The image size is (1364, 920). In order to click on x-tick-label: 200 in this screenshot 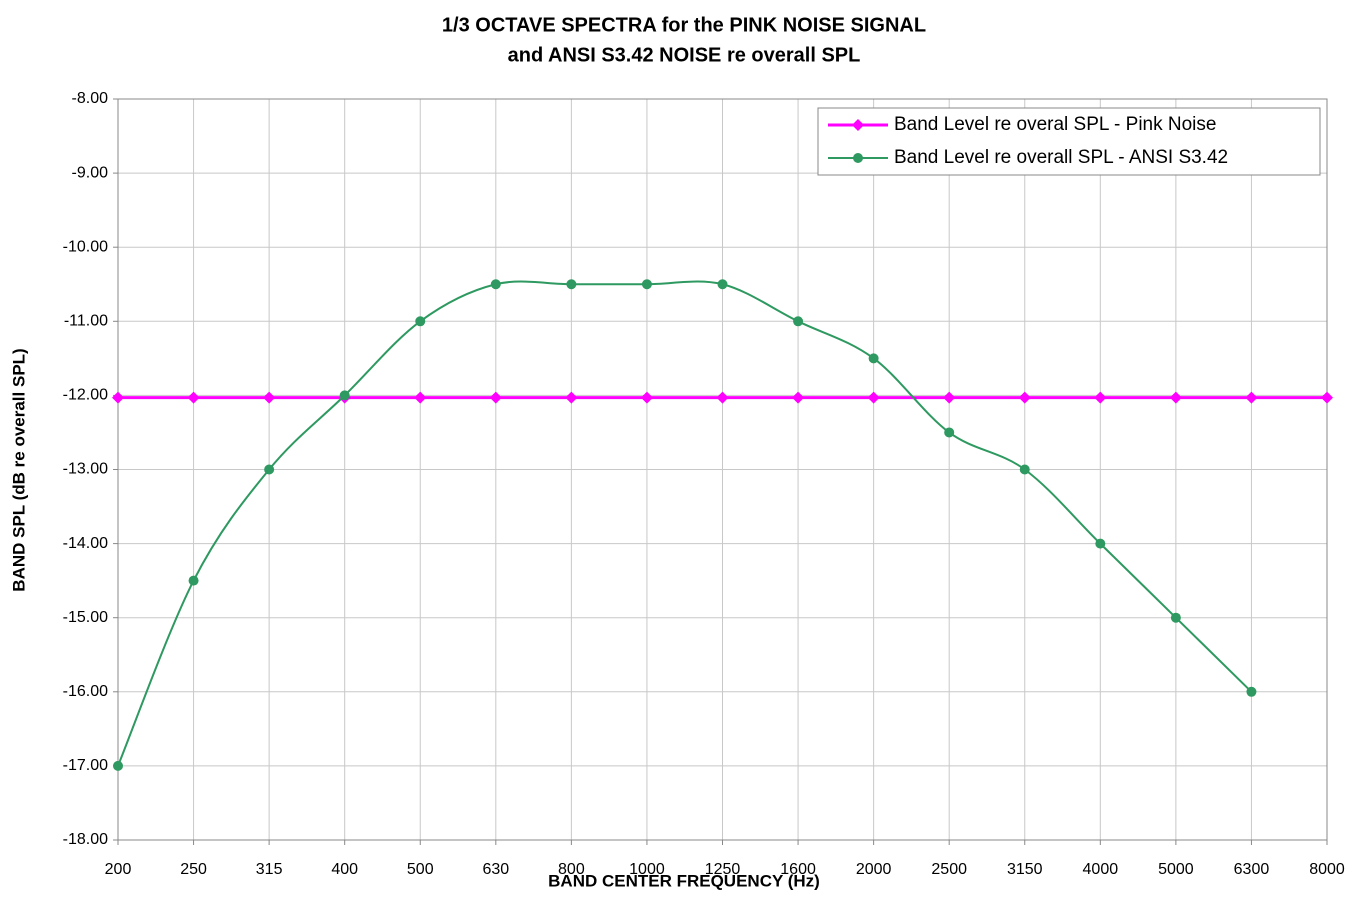, I will do `click(118, 869)`.